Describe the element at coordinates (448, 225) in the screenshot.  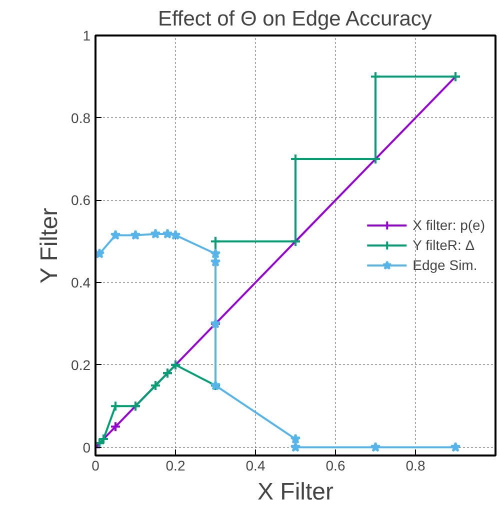
I see `legend-label: X filter: p(e)` at that location.